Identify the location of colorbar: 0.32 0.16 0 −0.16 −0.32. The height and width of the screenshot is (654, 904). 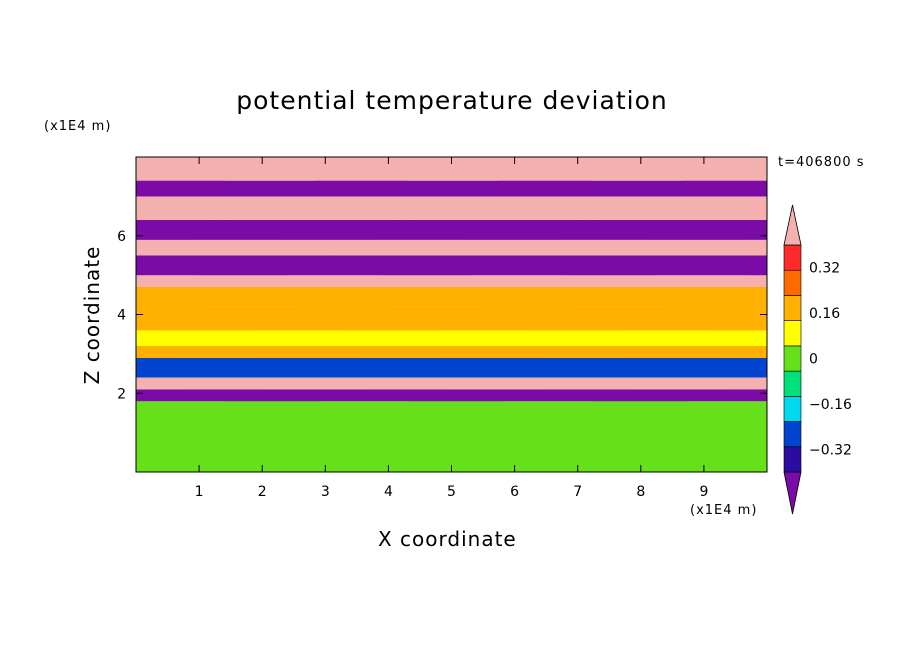
(817, 359).